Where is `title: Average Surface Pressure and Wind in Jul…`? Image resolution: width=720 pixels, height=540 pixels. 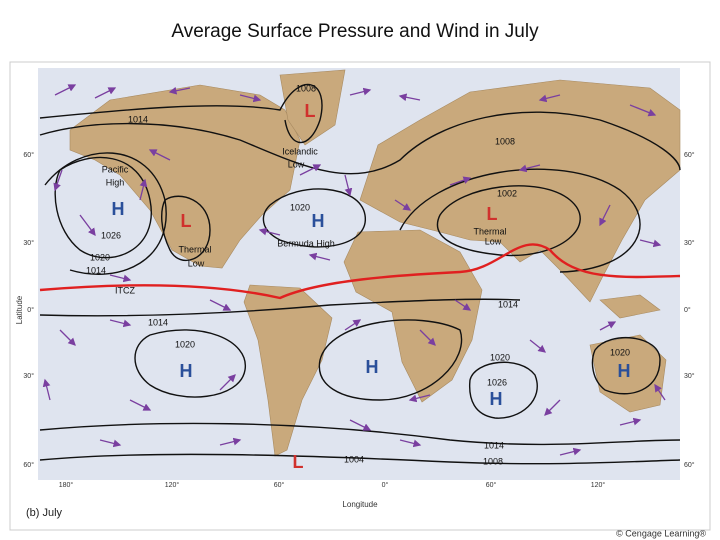 title: Average Surface Pressure and Wind in Jul… is located at coordinates (355, 31).